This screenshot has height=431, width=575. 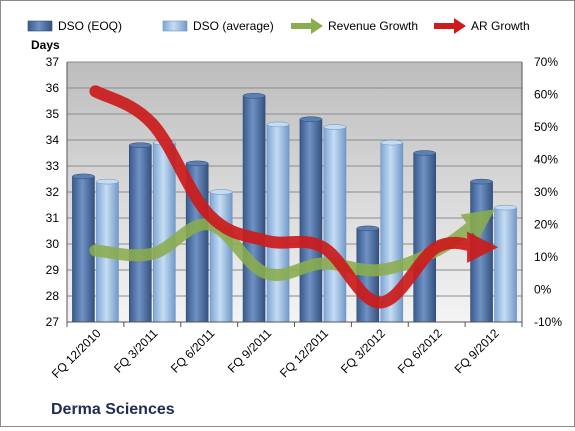 What do you see at coordinates (53, 192) in the screenshot?
I see `y-tick-label: 32` at bounding box center [53, 192].